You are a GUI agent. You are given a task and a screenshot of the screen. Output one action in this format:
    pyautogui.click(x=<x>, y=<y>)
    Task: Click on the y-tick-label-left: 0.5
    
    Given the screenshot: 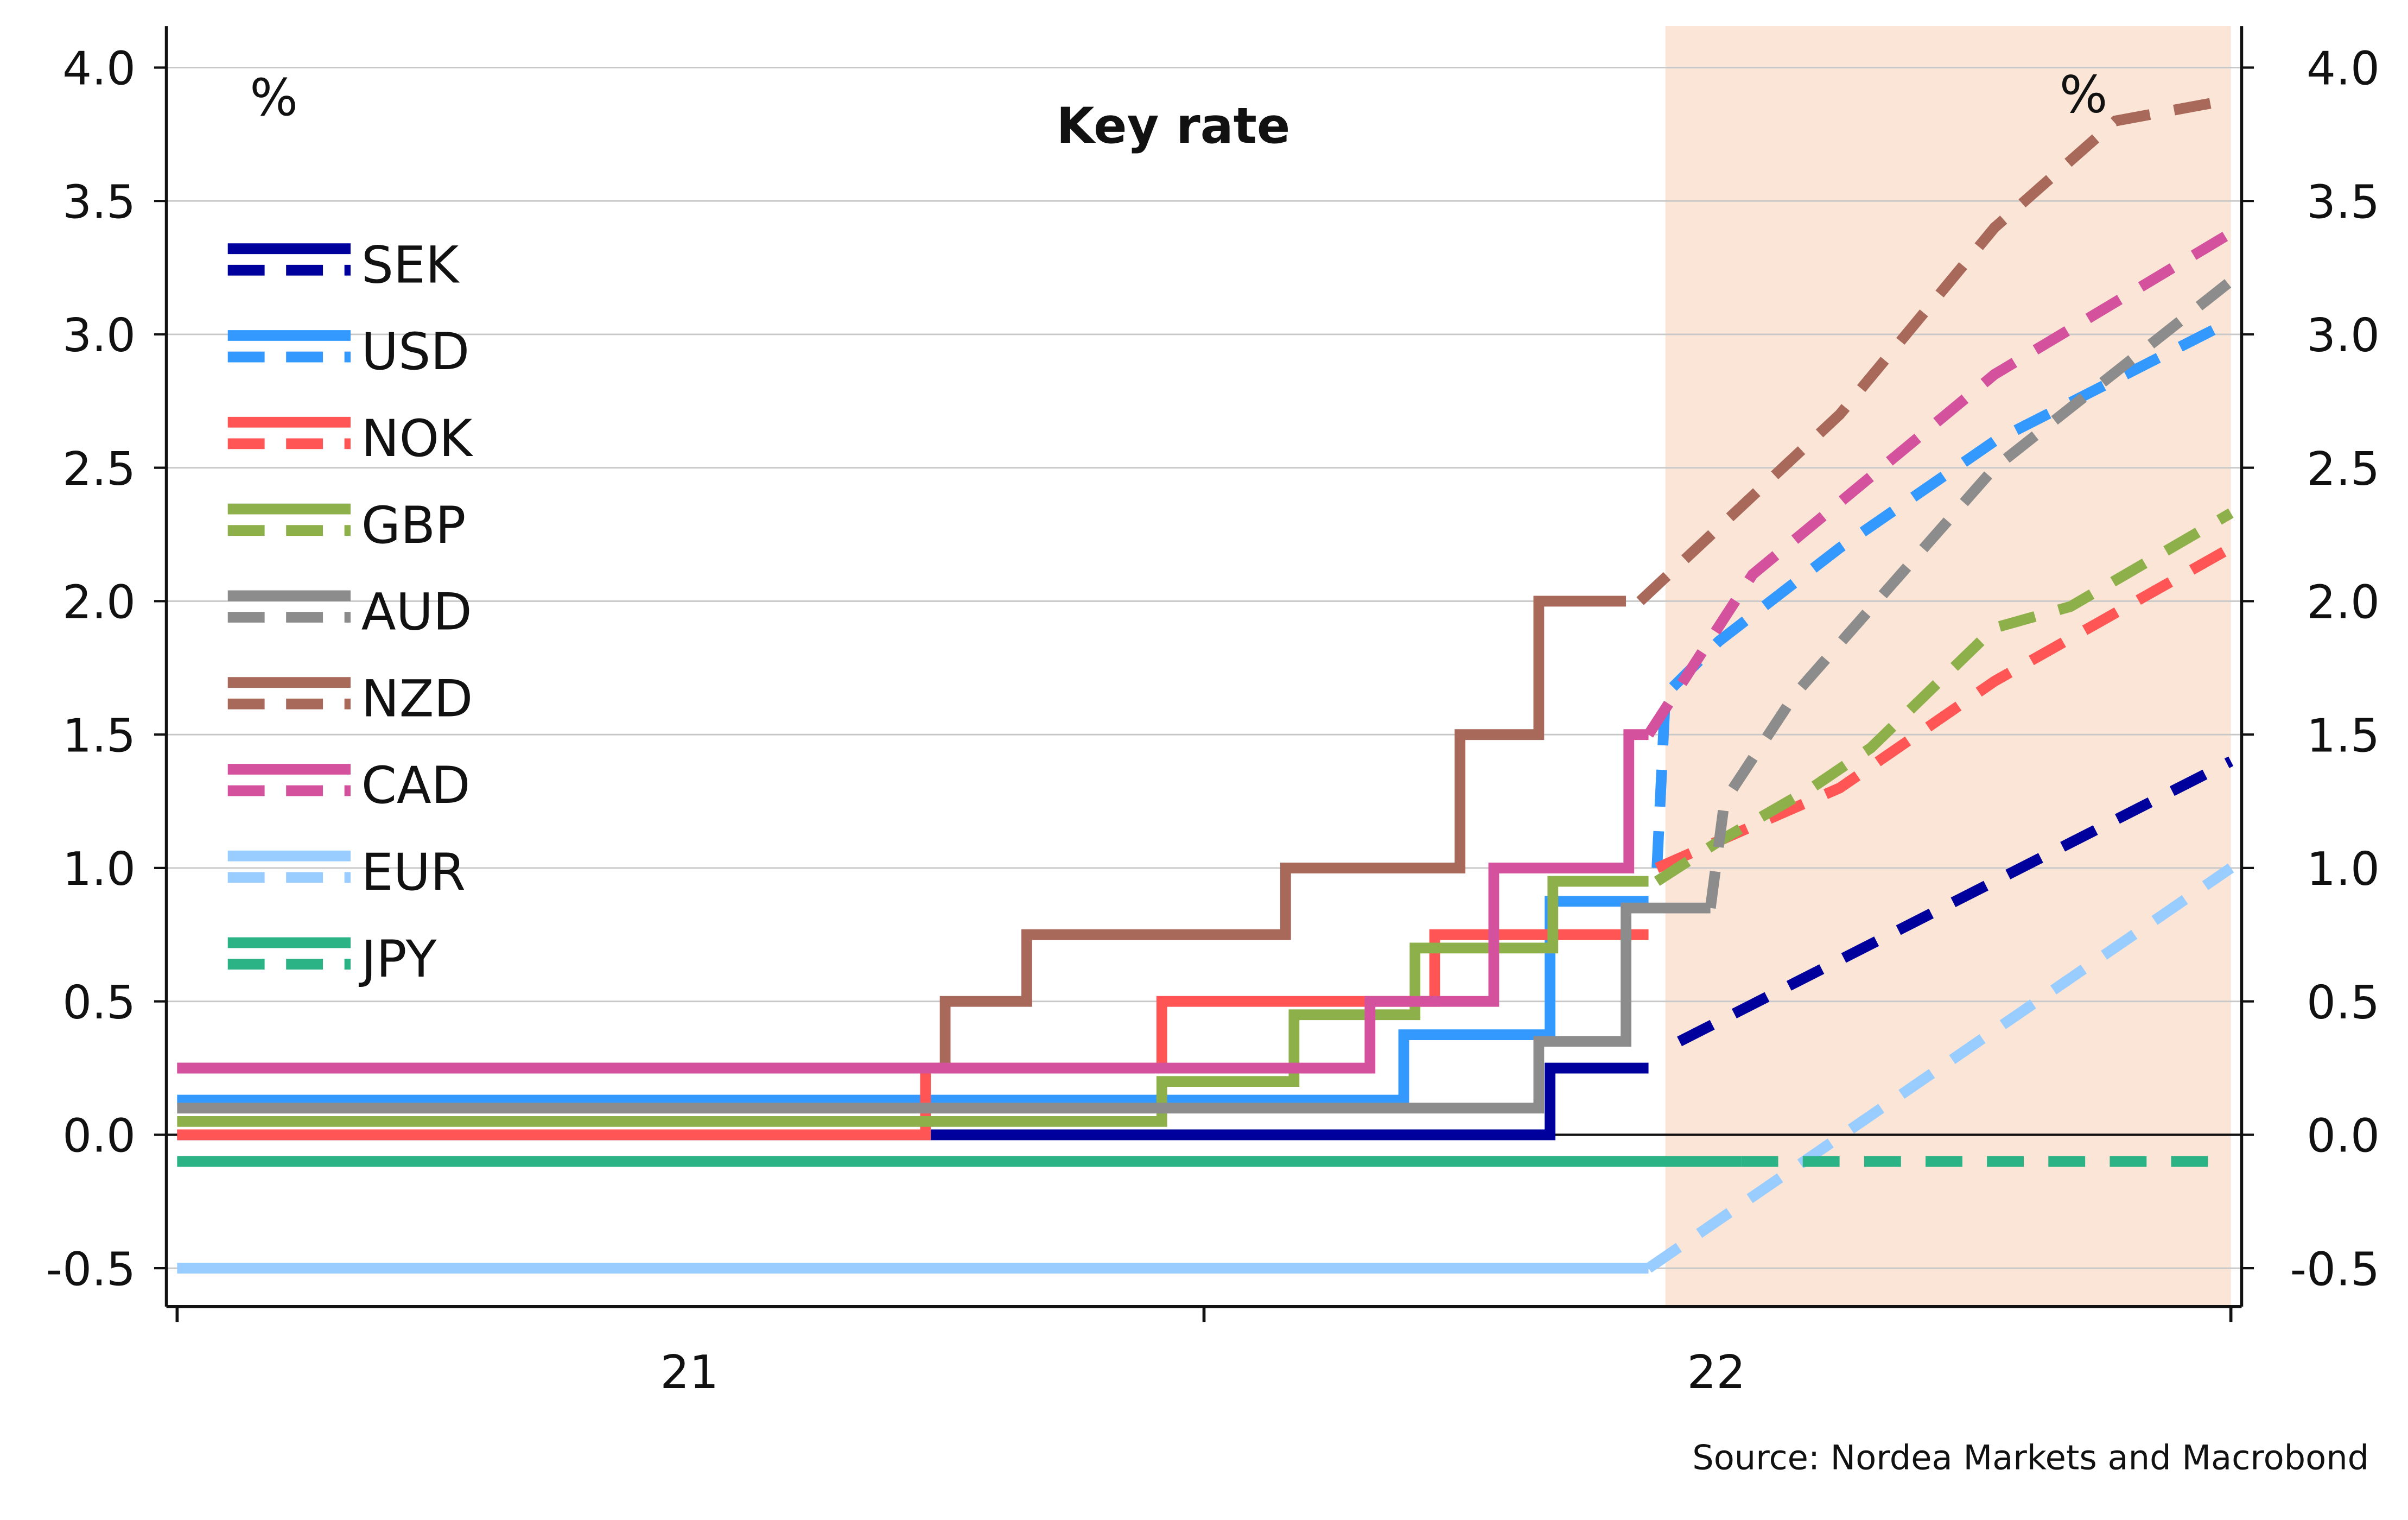 What is the action you would take?
    pyautogui.click(x=99, y=1003)
    